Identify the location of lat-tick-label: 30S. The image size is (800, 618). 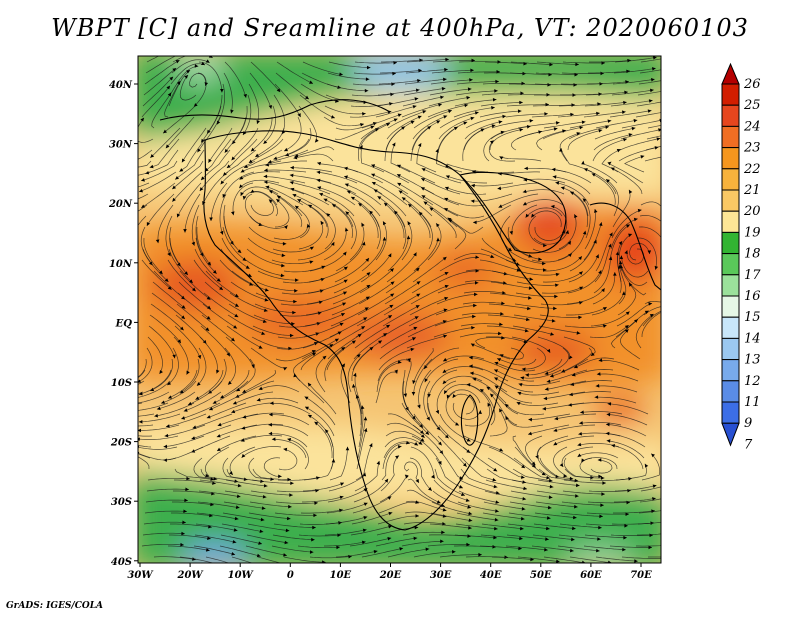
(121, 502).